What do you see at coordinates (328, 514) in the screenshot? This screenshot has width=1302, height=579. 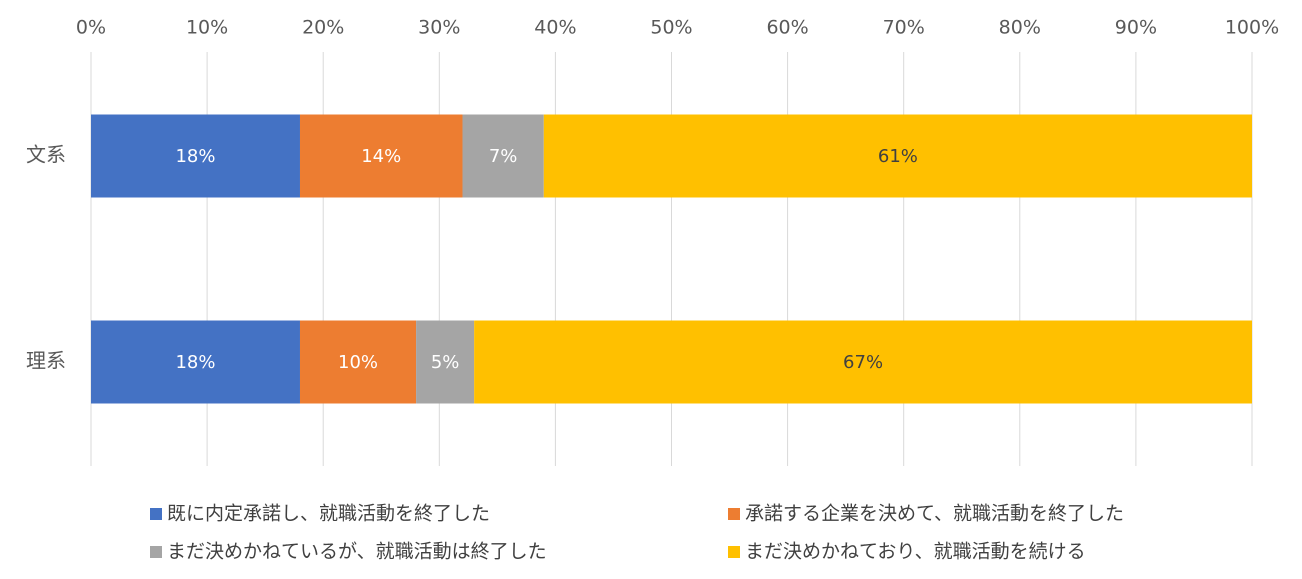 I see `legend-label: 既に内定承諾し、就職活動を終了した` at bounding box center [328, 514].